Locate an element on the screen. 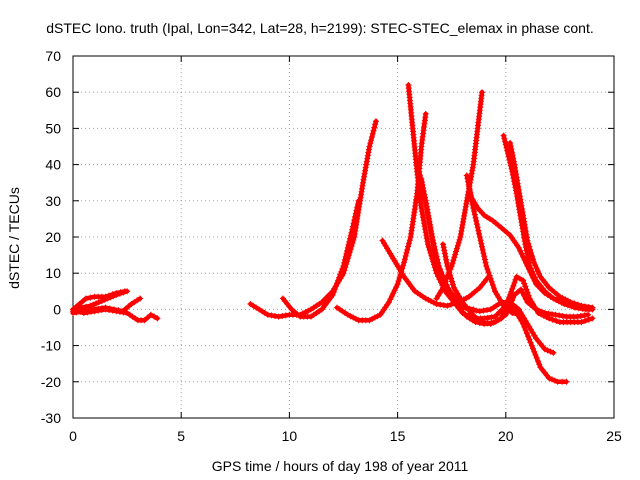  y-tick-label: -20 is located at coordinates (51, 382).